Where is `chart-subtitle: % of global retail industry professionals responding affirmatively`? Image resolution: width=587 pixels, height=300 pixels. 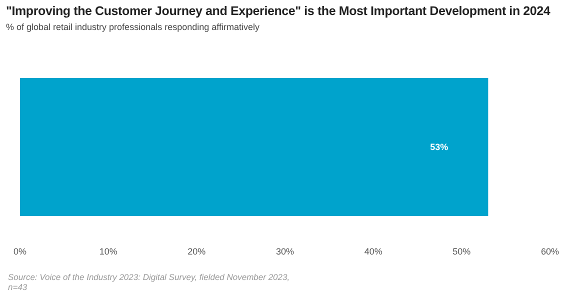 chart-subtitle: % of global retail industry professionals responding affirmatively is located at coordinates (133, 27).